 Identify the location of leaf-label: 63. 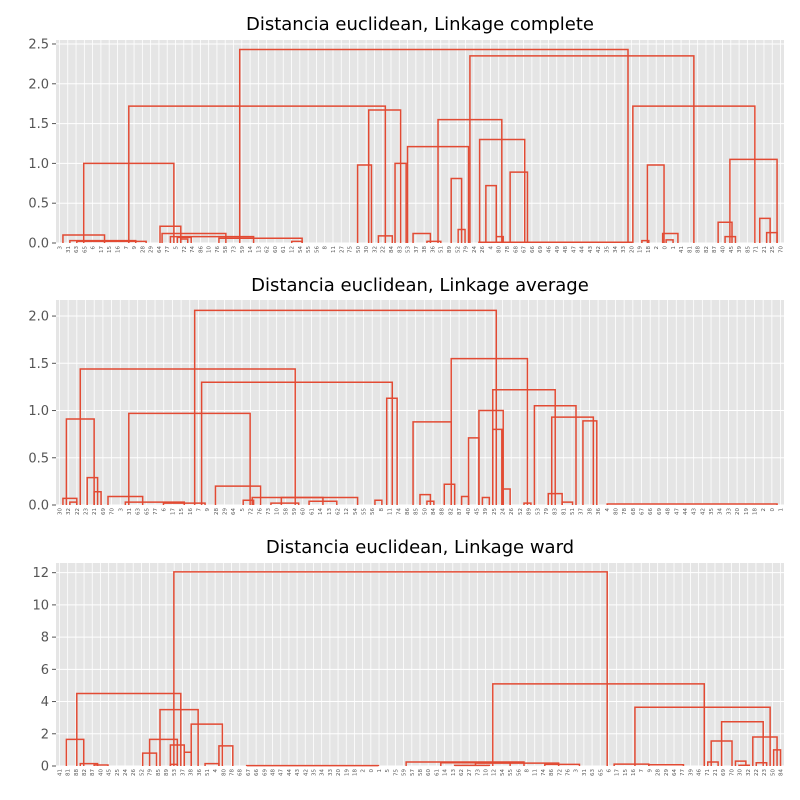
(593, 772).